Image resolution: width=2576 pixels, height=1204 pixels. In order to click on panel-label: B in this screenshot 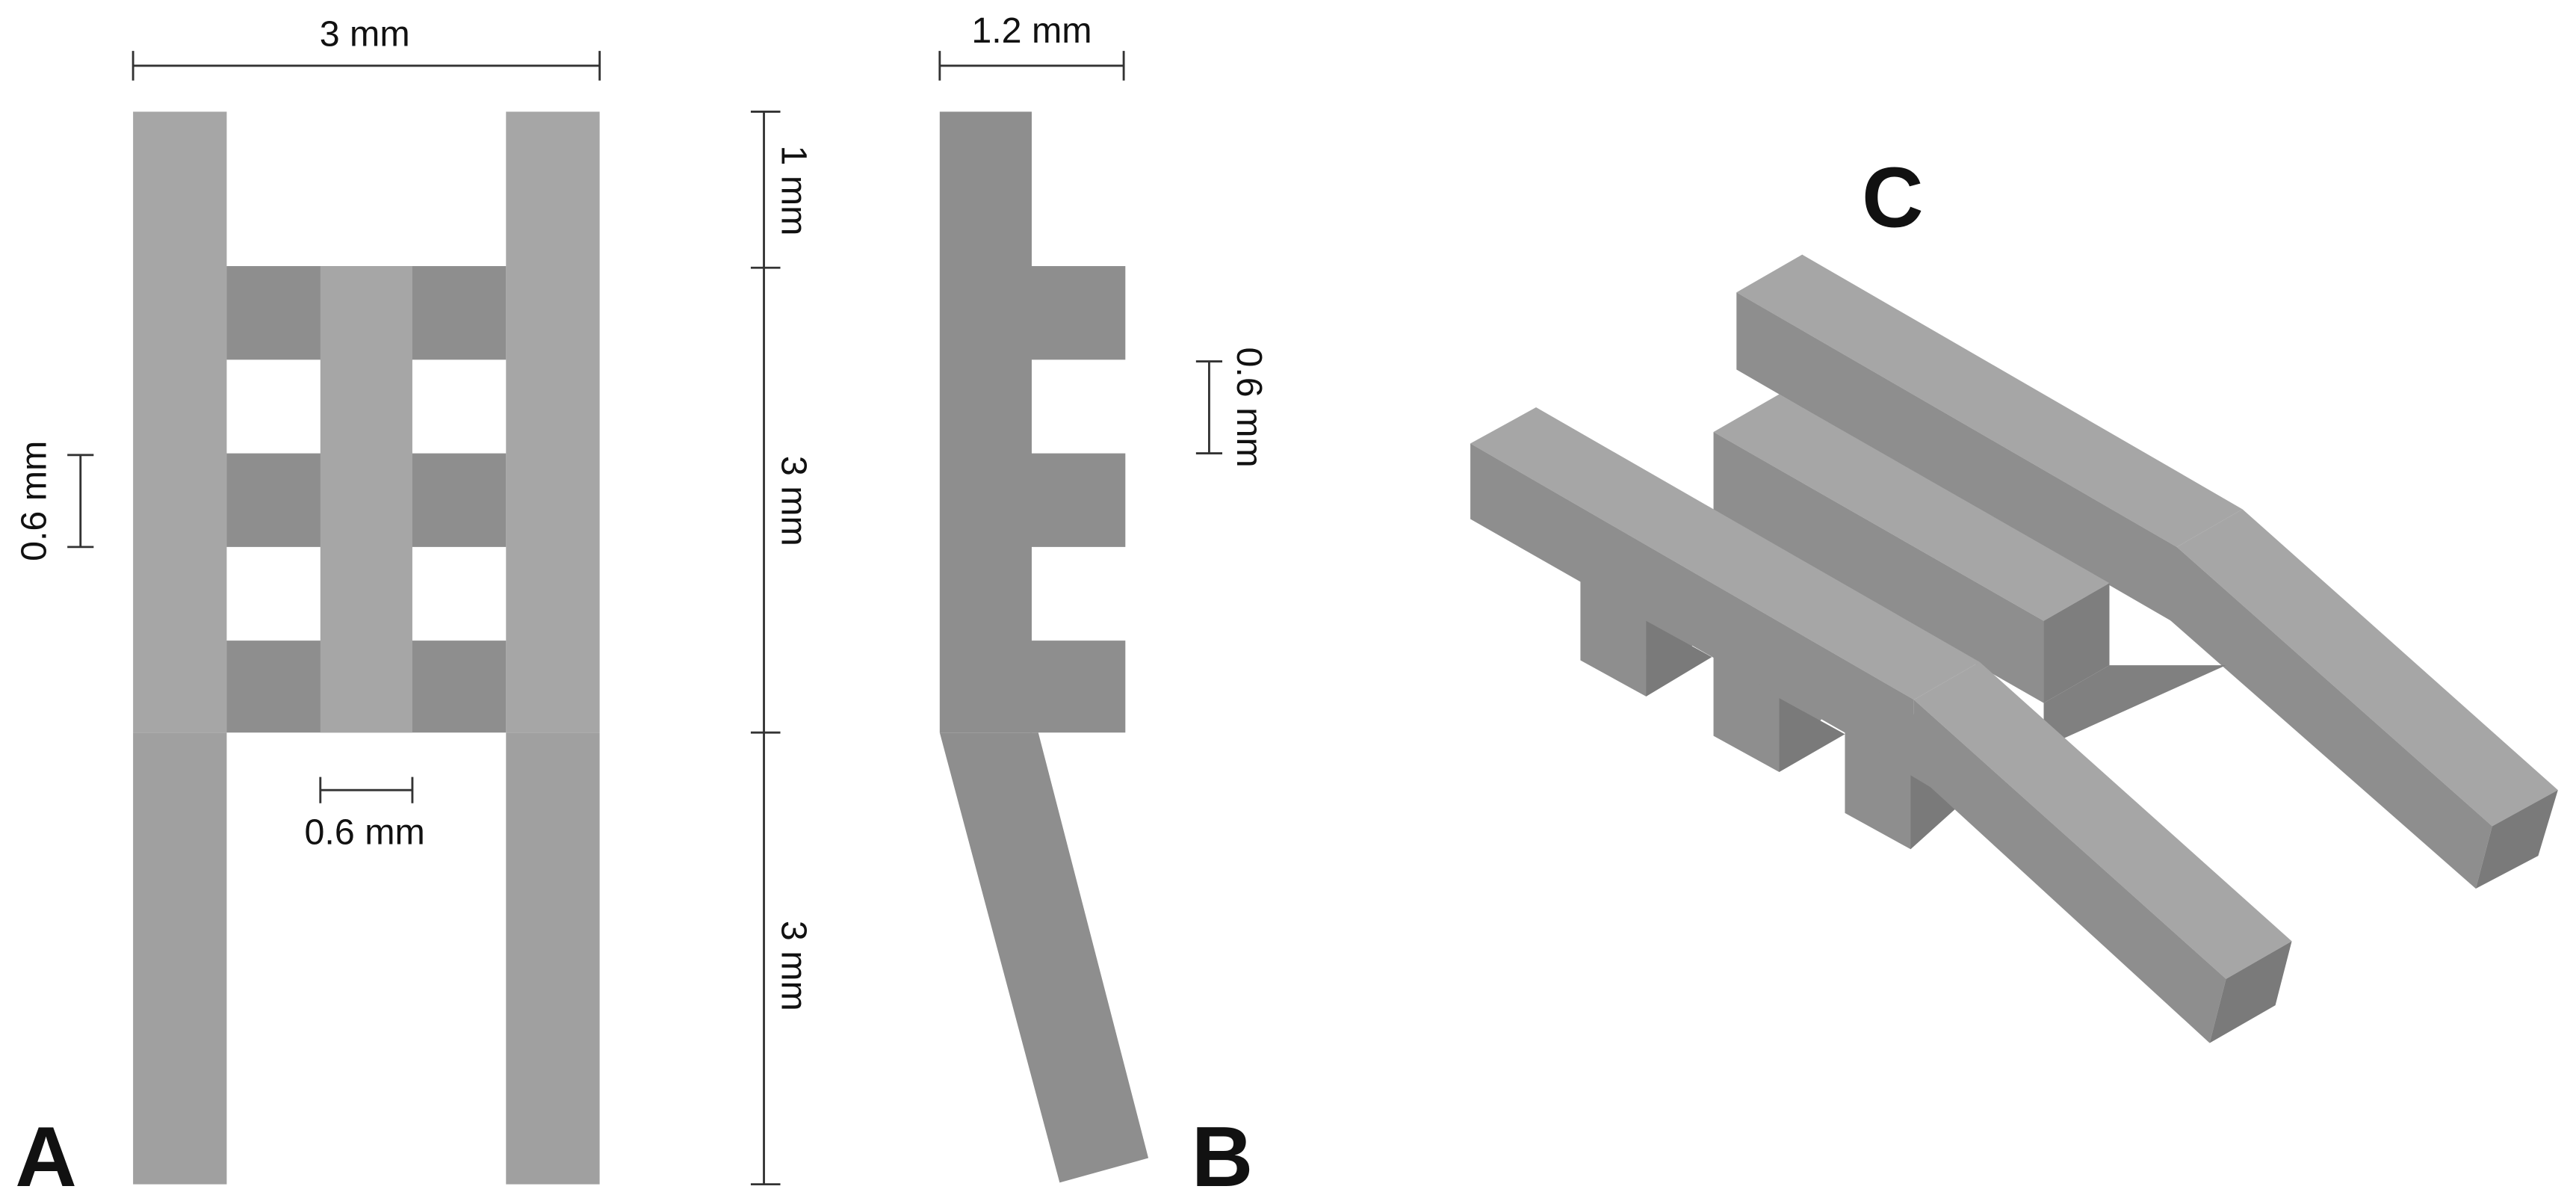, I will do `click(1223, 1157)`.